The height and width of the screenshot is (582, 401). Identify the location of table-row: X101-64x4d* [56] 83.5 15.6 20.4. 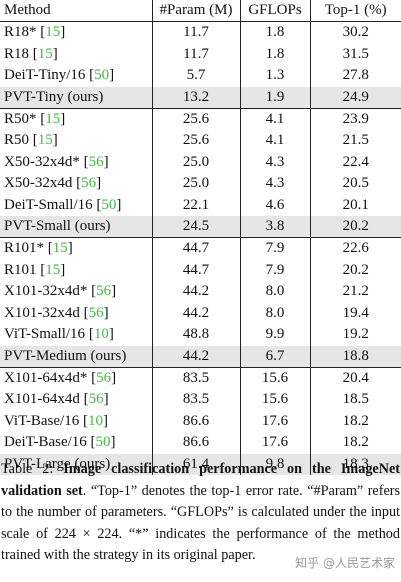
(200, 378).